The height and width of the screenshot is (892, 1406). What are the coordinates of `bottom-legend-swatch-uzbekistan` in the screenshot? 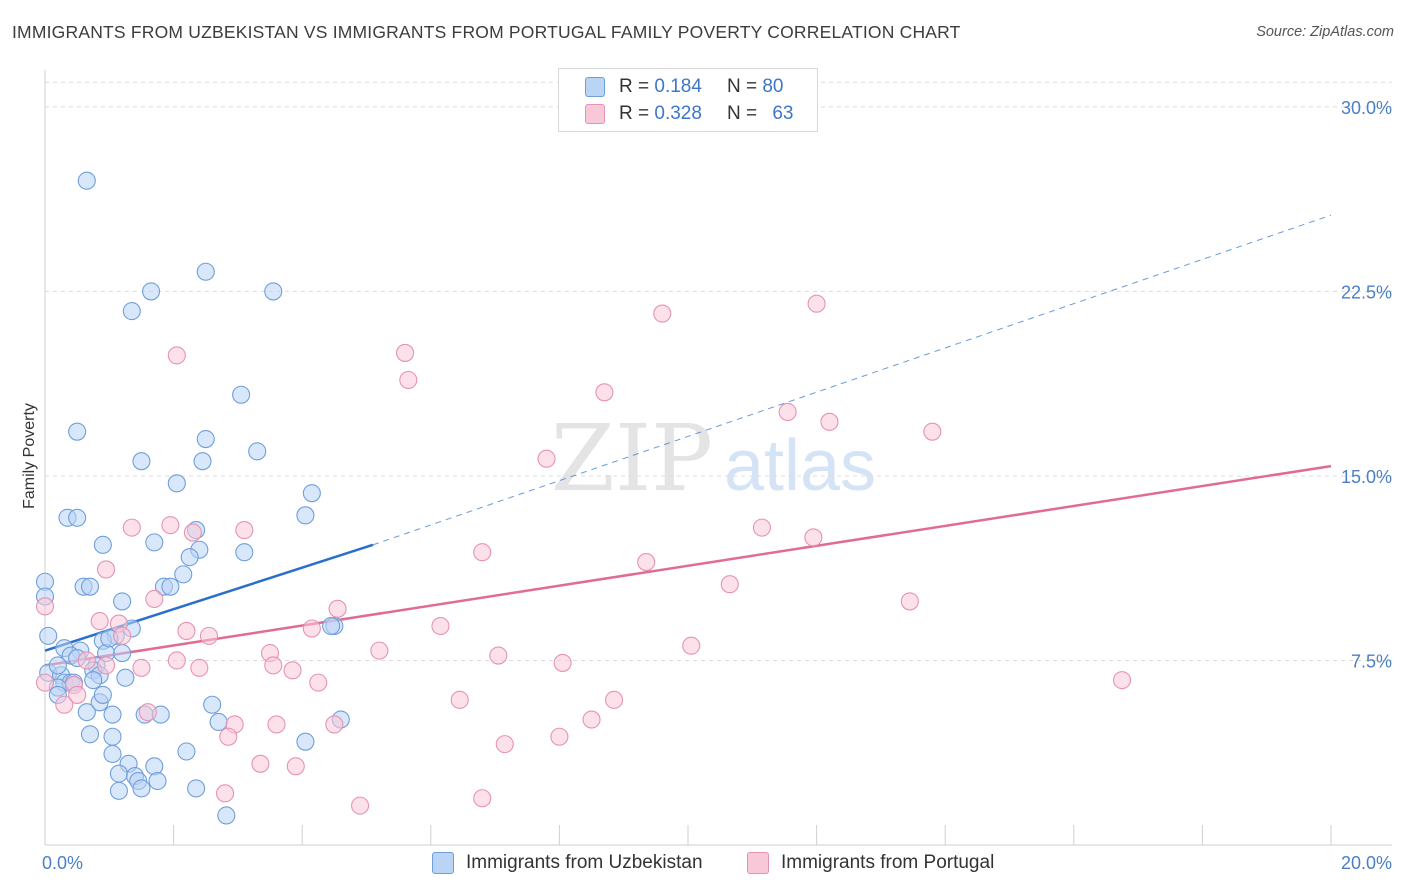 It's located at (443, 863).